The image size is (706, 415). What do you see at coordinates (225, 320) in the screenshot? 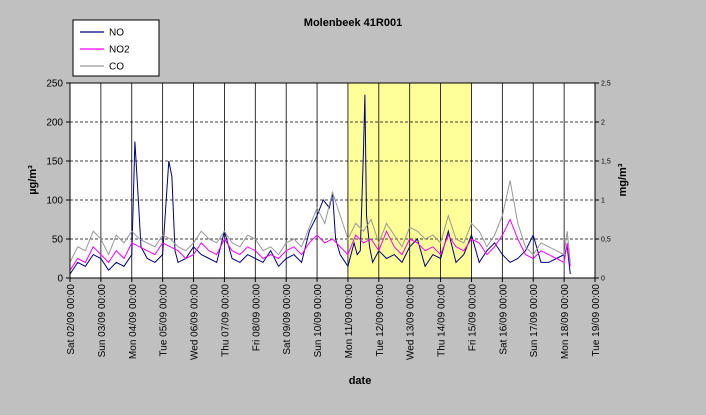
I see `x-tick-label: Thu 07/09 00:00` at bounding box center [225, 320].